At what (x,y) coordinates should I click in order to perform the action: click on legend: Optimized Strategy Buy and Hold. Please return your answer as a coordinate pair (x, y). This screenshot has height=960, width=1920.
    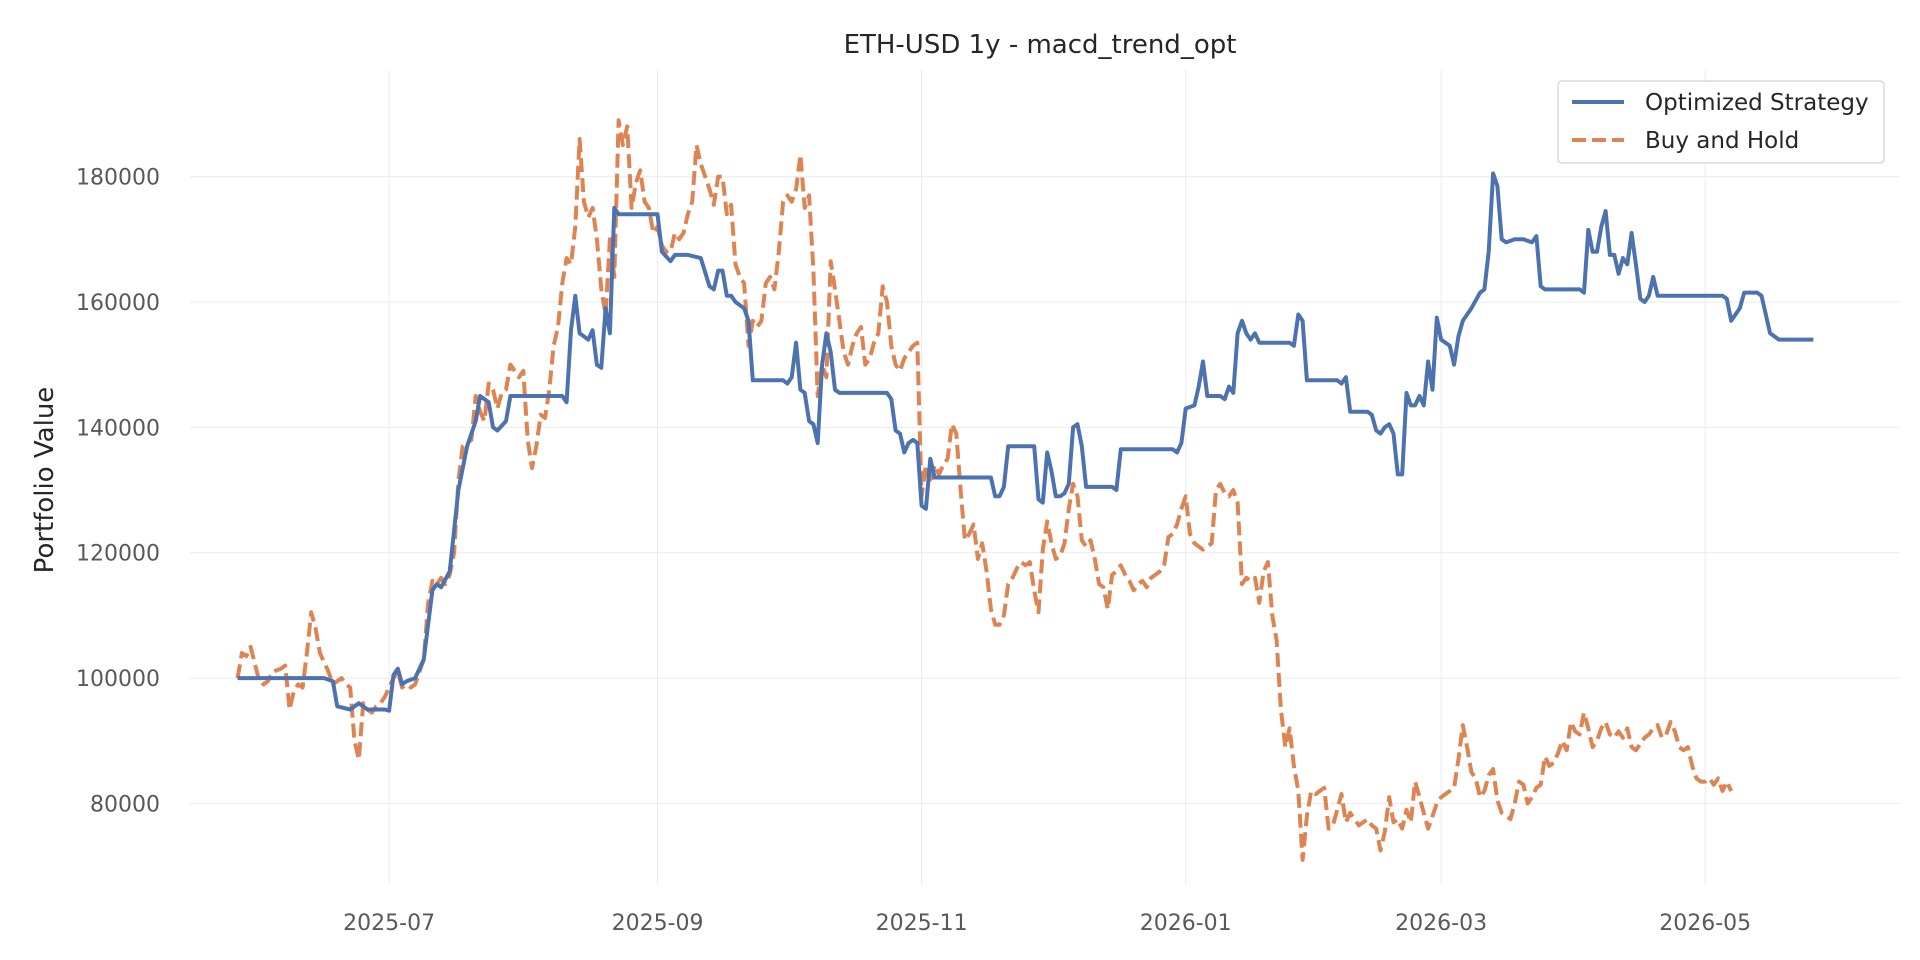
    Looking at the image, I should click on (1721, 122).